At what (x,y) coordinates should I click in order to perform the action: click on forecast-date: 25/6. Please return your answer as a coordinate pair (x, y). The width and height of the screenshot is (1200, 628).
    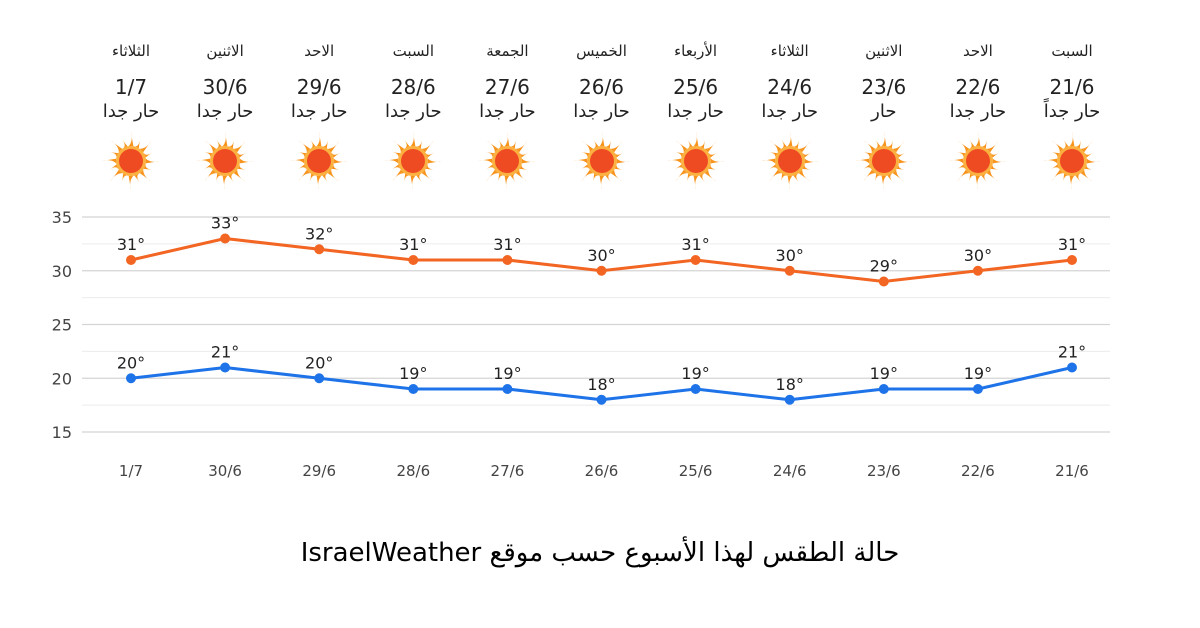
    Looking at the image, I should click on (696, 87).